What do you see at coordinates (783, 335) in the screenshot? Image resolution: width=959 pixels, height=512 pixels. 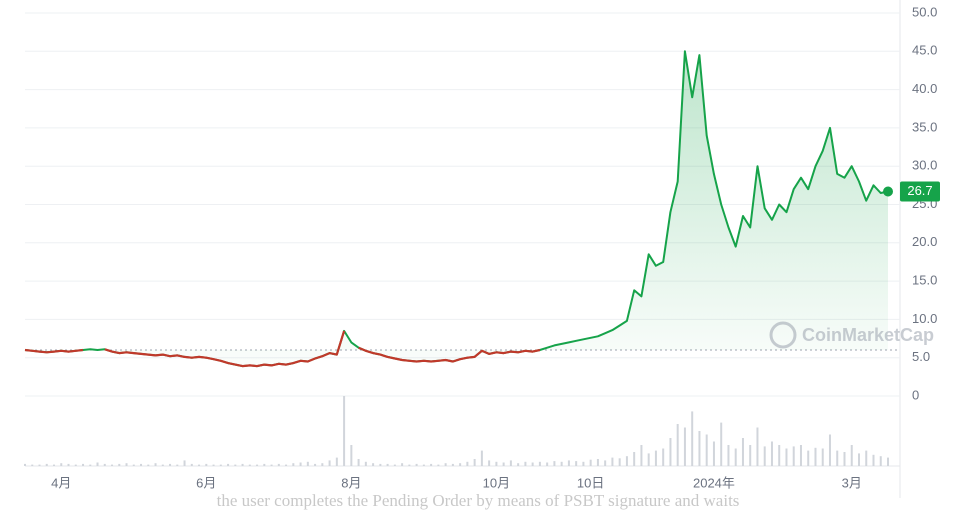 I see `watermark-logo` at bounding box center [783, 335].